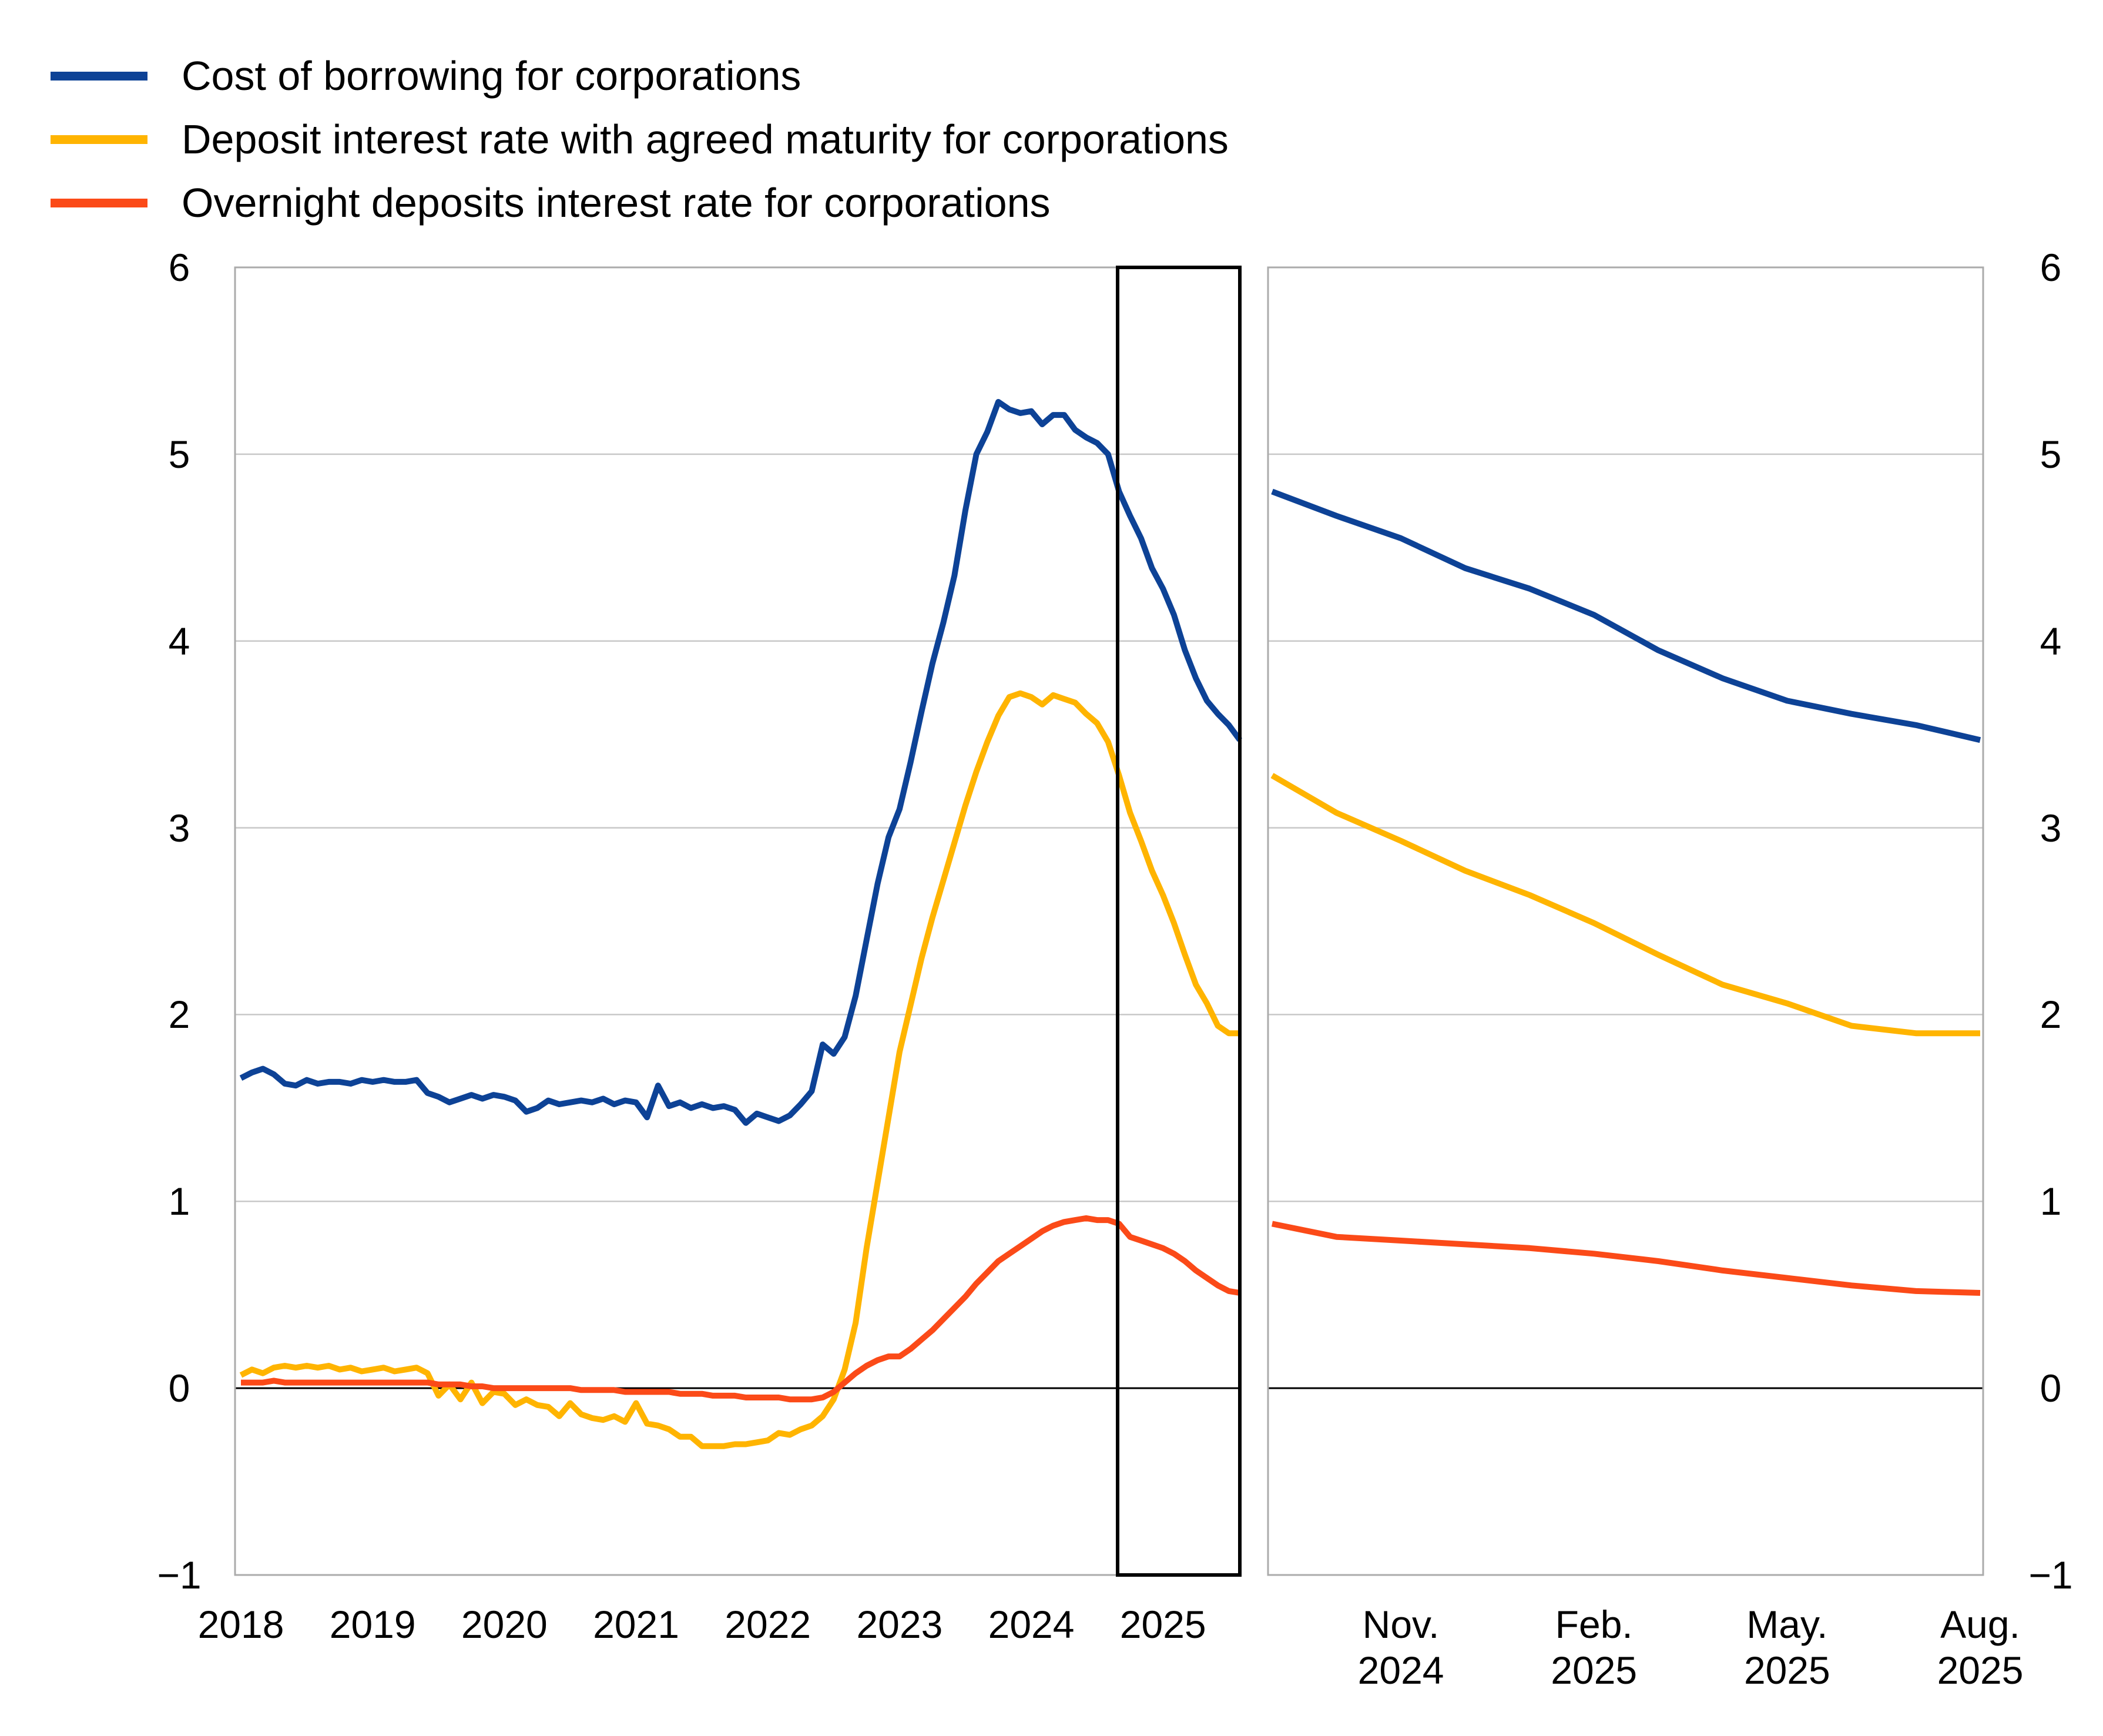  Describe the element at coordinates (179, 1015) in the screenshot. I see `y-axis-label-left: 2` at that location.